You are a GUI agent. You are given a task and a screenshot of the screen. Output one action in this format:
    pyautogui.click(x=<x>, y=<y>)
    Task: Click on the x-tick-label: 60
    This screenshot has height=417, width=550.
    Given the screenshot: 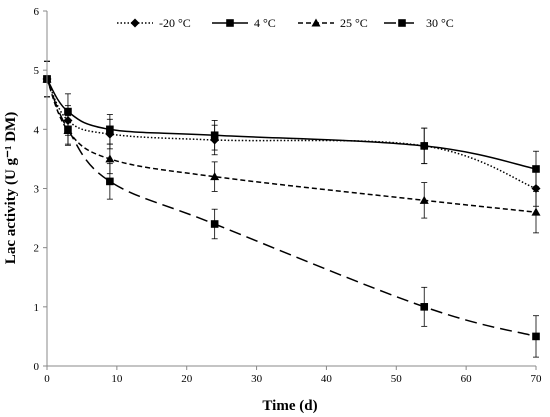 What is the action you would take?
    pyautogui.click(x=467, y=379)
    